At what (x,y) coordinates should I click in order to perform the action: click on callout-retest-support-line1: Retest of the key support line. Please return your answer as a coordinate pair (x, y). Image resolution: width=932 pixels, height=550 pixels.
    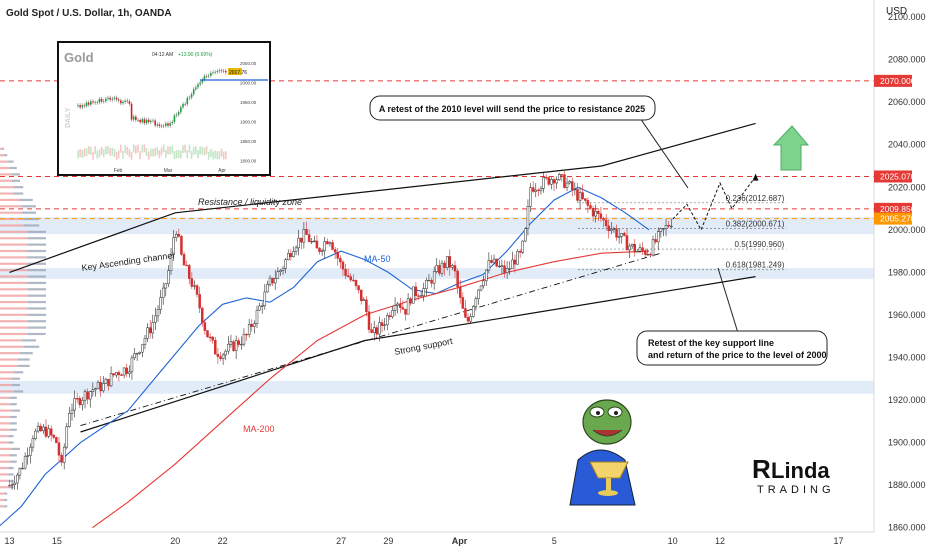
    Looking at the image, I should click on (711, 343).